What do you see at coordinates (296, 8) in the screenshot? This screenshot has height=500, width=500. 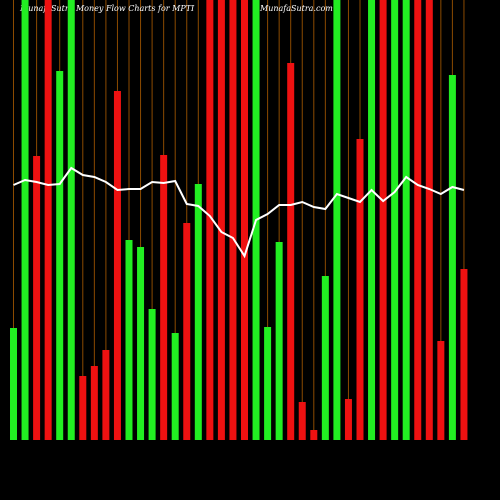 I see `chart-subtitle: MunafaSutra.com` at bounding box center [296, 8].